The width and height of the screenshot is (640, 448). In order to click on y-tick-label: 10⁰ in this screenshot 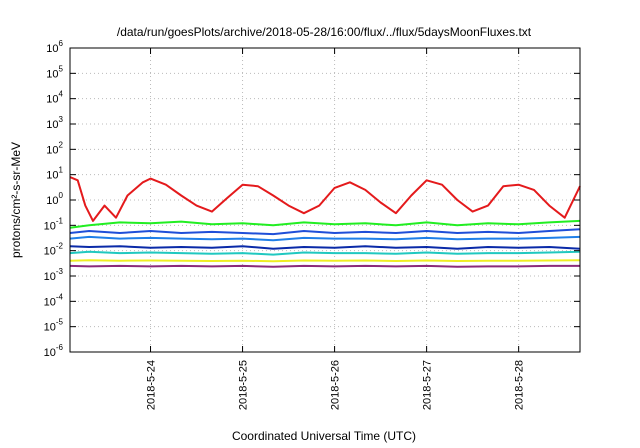, I will do `click(54, 199)`.